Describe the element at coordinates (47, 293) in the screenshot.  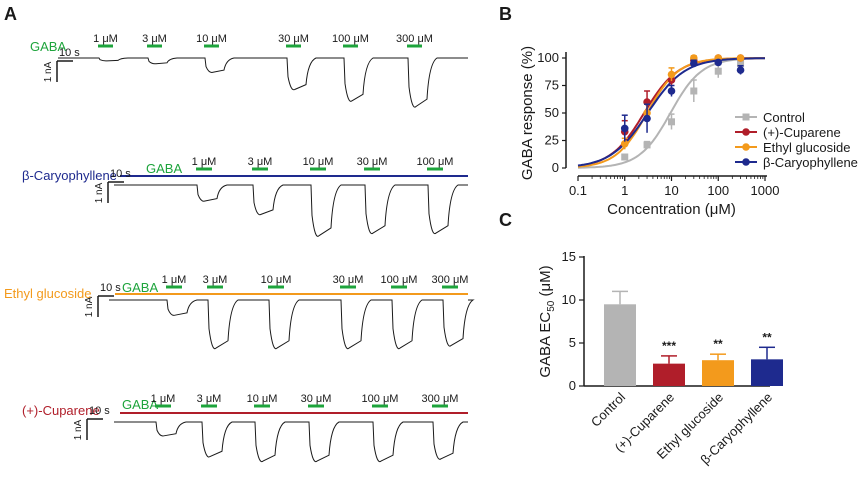
I see `drug-label: Ethyl glucoside` at that location.